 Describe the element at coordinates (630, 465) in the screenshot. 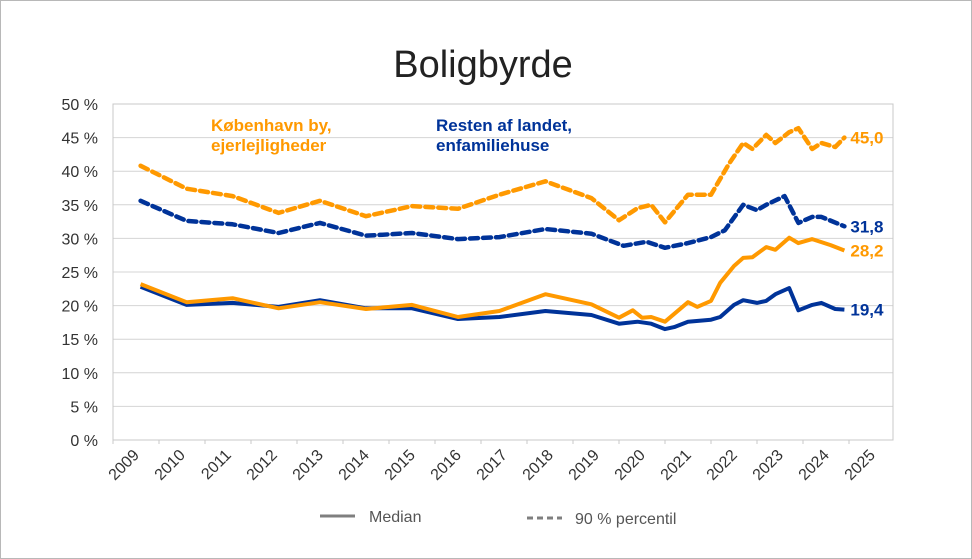

I see `x-tick-label: 2020` at that location.